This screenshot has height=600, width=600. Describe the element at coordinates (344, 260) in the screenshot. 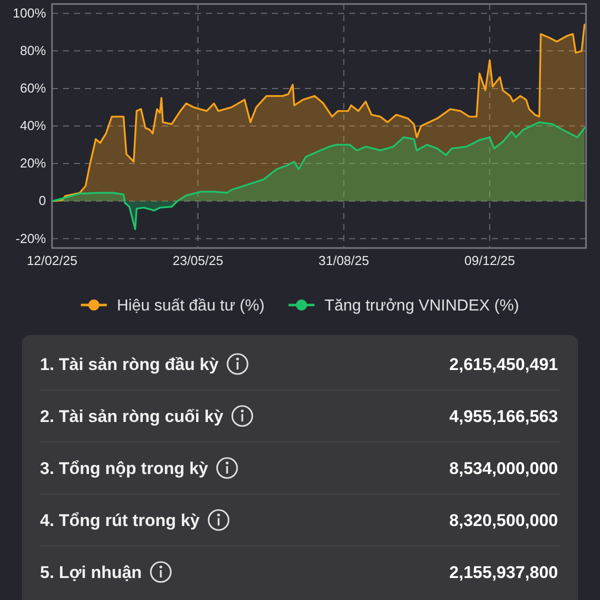

I see `x-tick-label: 31/08/25` at that location.